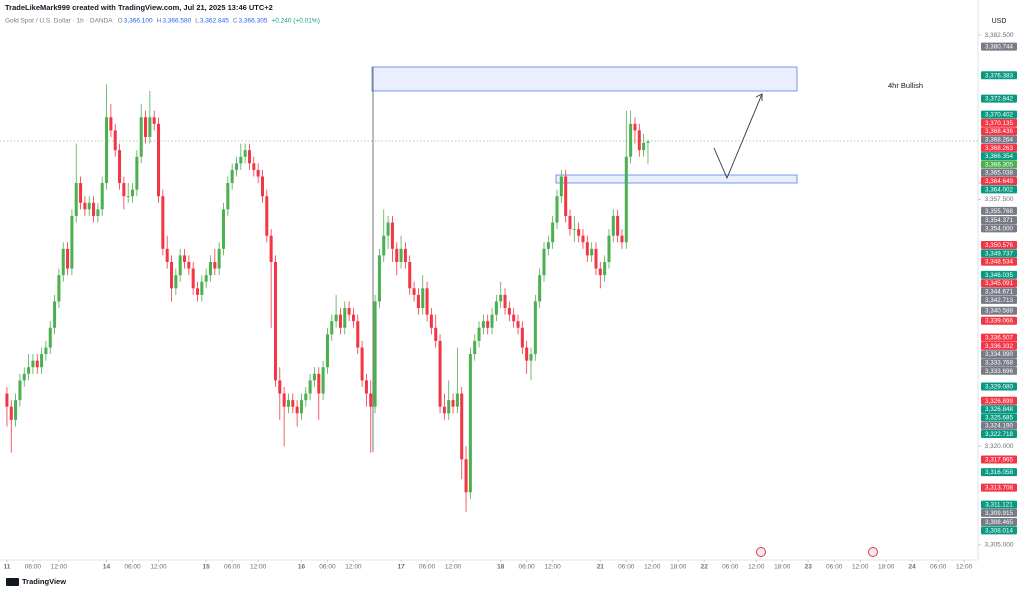  Describe the element at coordinates (999, 362) in the screenshot. I see `price-badge-label: 3,333.768` at that location.